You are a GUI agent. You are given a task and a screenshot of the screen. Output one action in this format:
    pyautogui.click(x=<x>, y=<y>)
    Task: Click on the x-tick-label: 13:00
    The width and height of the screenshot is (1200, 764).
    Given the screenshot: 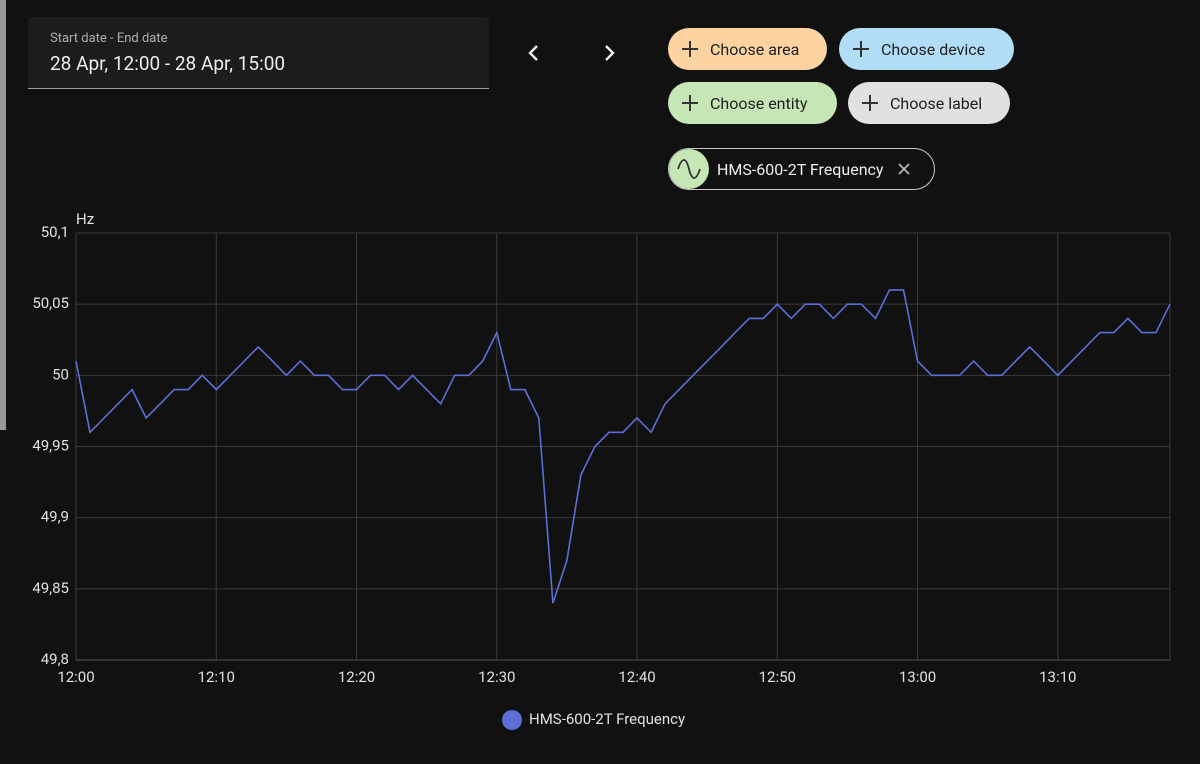 What is the action you would take?
    pyautogui.click(x=917, y=677)
    